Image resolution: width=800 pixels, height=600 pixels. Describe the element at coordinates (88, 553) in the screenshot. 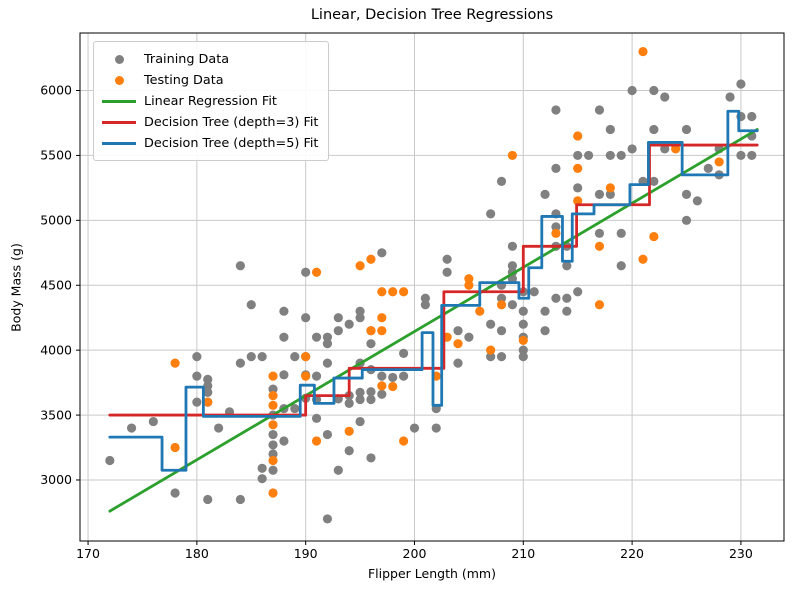

I see `x-tick-label: 170` at that location.